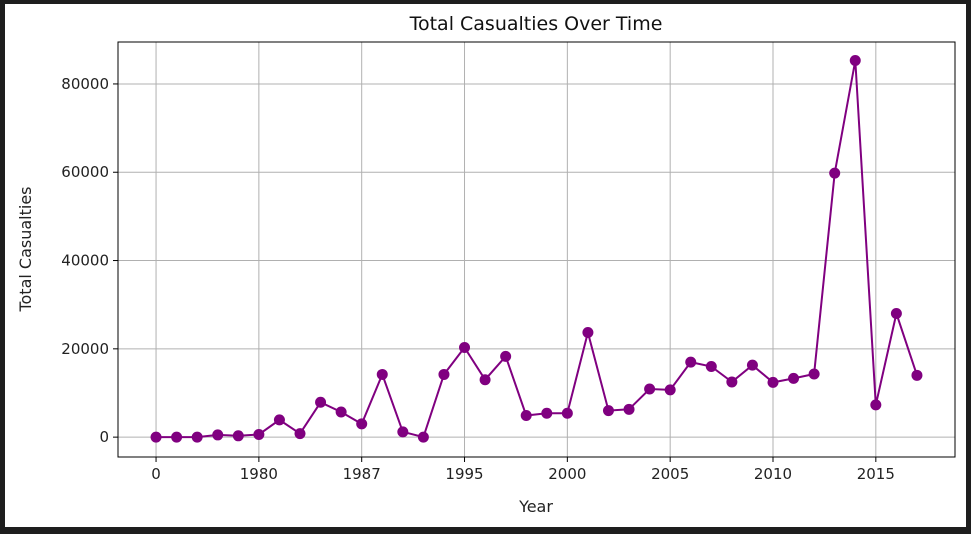 Image resolution: width=971 pixels, height=534 pixels. I want to click on y-axis-label: Total Casualties, so click(25, 249).